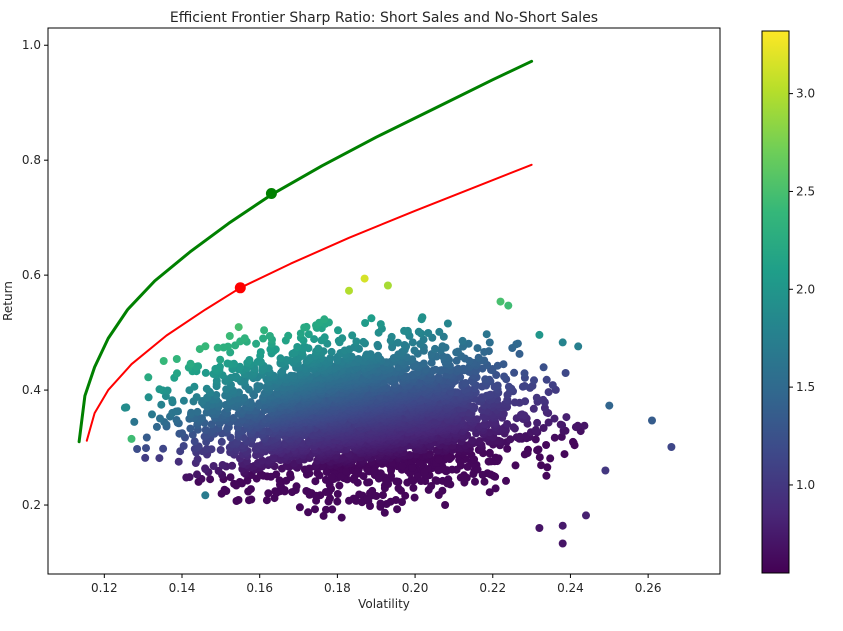  What do you see at coordinates (570, 588) in the screenshot?
I see `x-tick-label: 0.24` at bounding box center [570, 588].